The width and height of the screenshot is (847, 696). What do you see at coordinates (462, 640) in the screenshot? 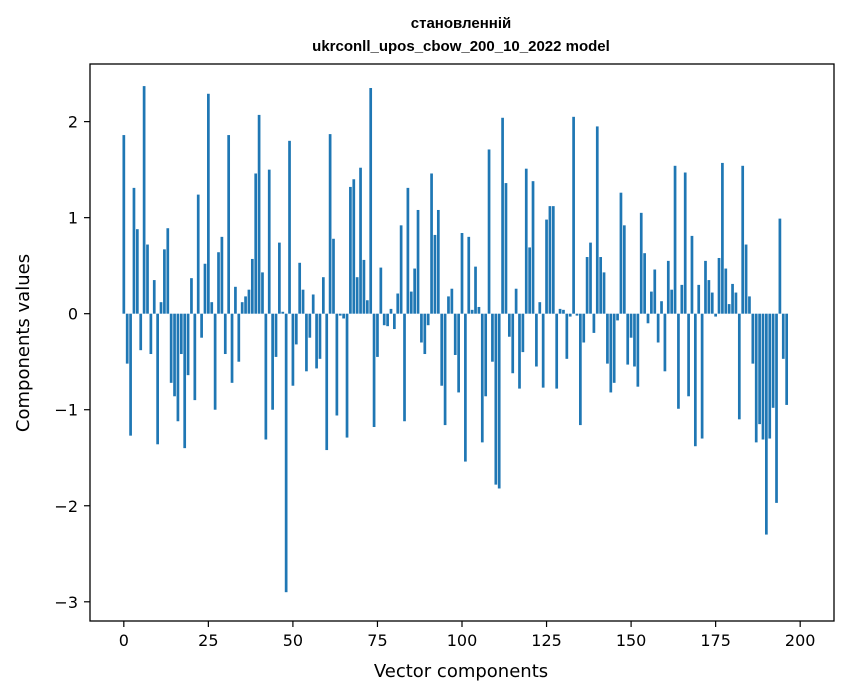
I see `x-tick-label: 100` at bounding box center [462, 640].